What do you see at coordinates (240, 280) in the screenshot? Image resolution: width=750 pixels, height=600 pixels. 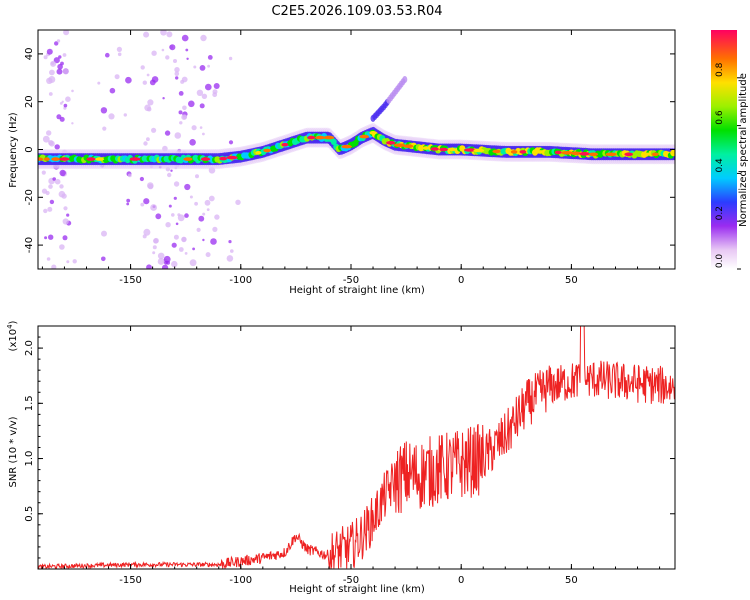 I see `spectrum-xtick-label: -100` at bounding box center [240, 280].